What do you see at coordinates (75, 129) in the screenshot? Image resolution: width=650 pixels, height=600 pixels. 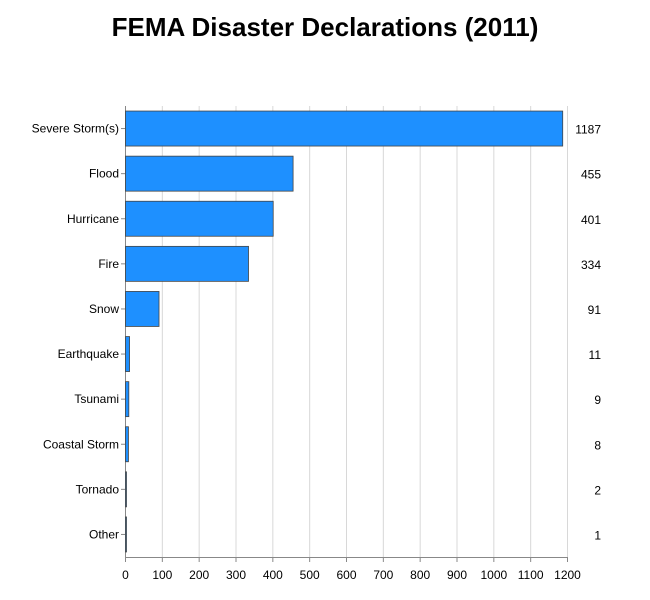 I see `category-label-severe-storm-s: Severe Storm(s)` at bounding box center [75, 129].